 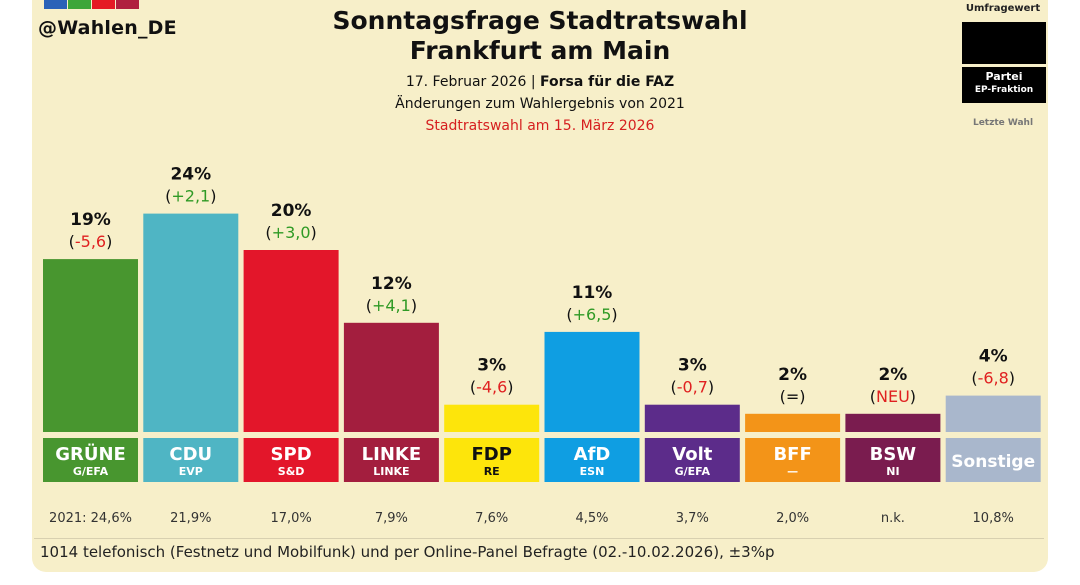 I want to click on legend-group-label: EP-Fraktion, so click(x=1004, y=90).